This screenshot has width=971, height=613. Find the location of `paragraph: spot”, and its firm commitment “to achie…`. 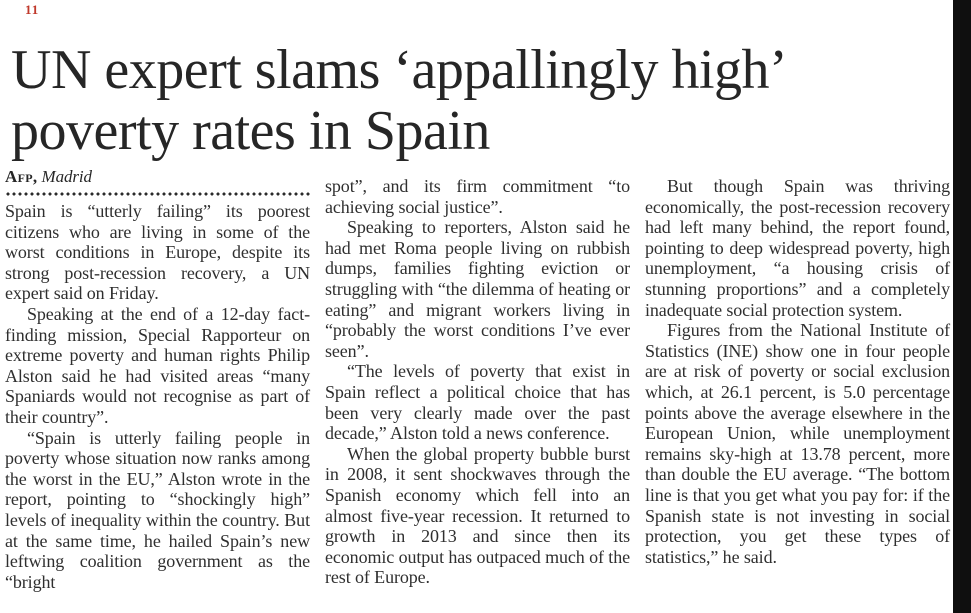

paragraph: spot”, and its firm commitment “to achie… is located at coordinates (477, 196).